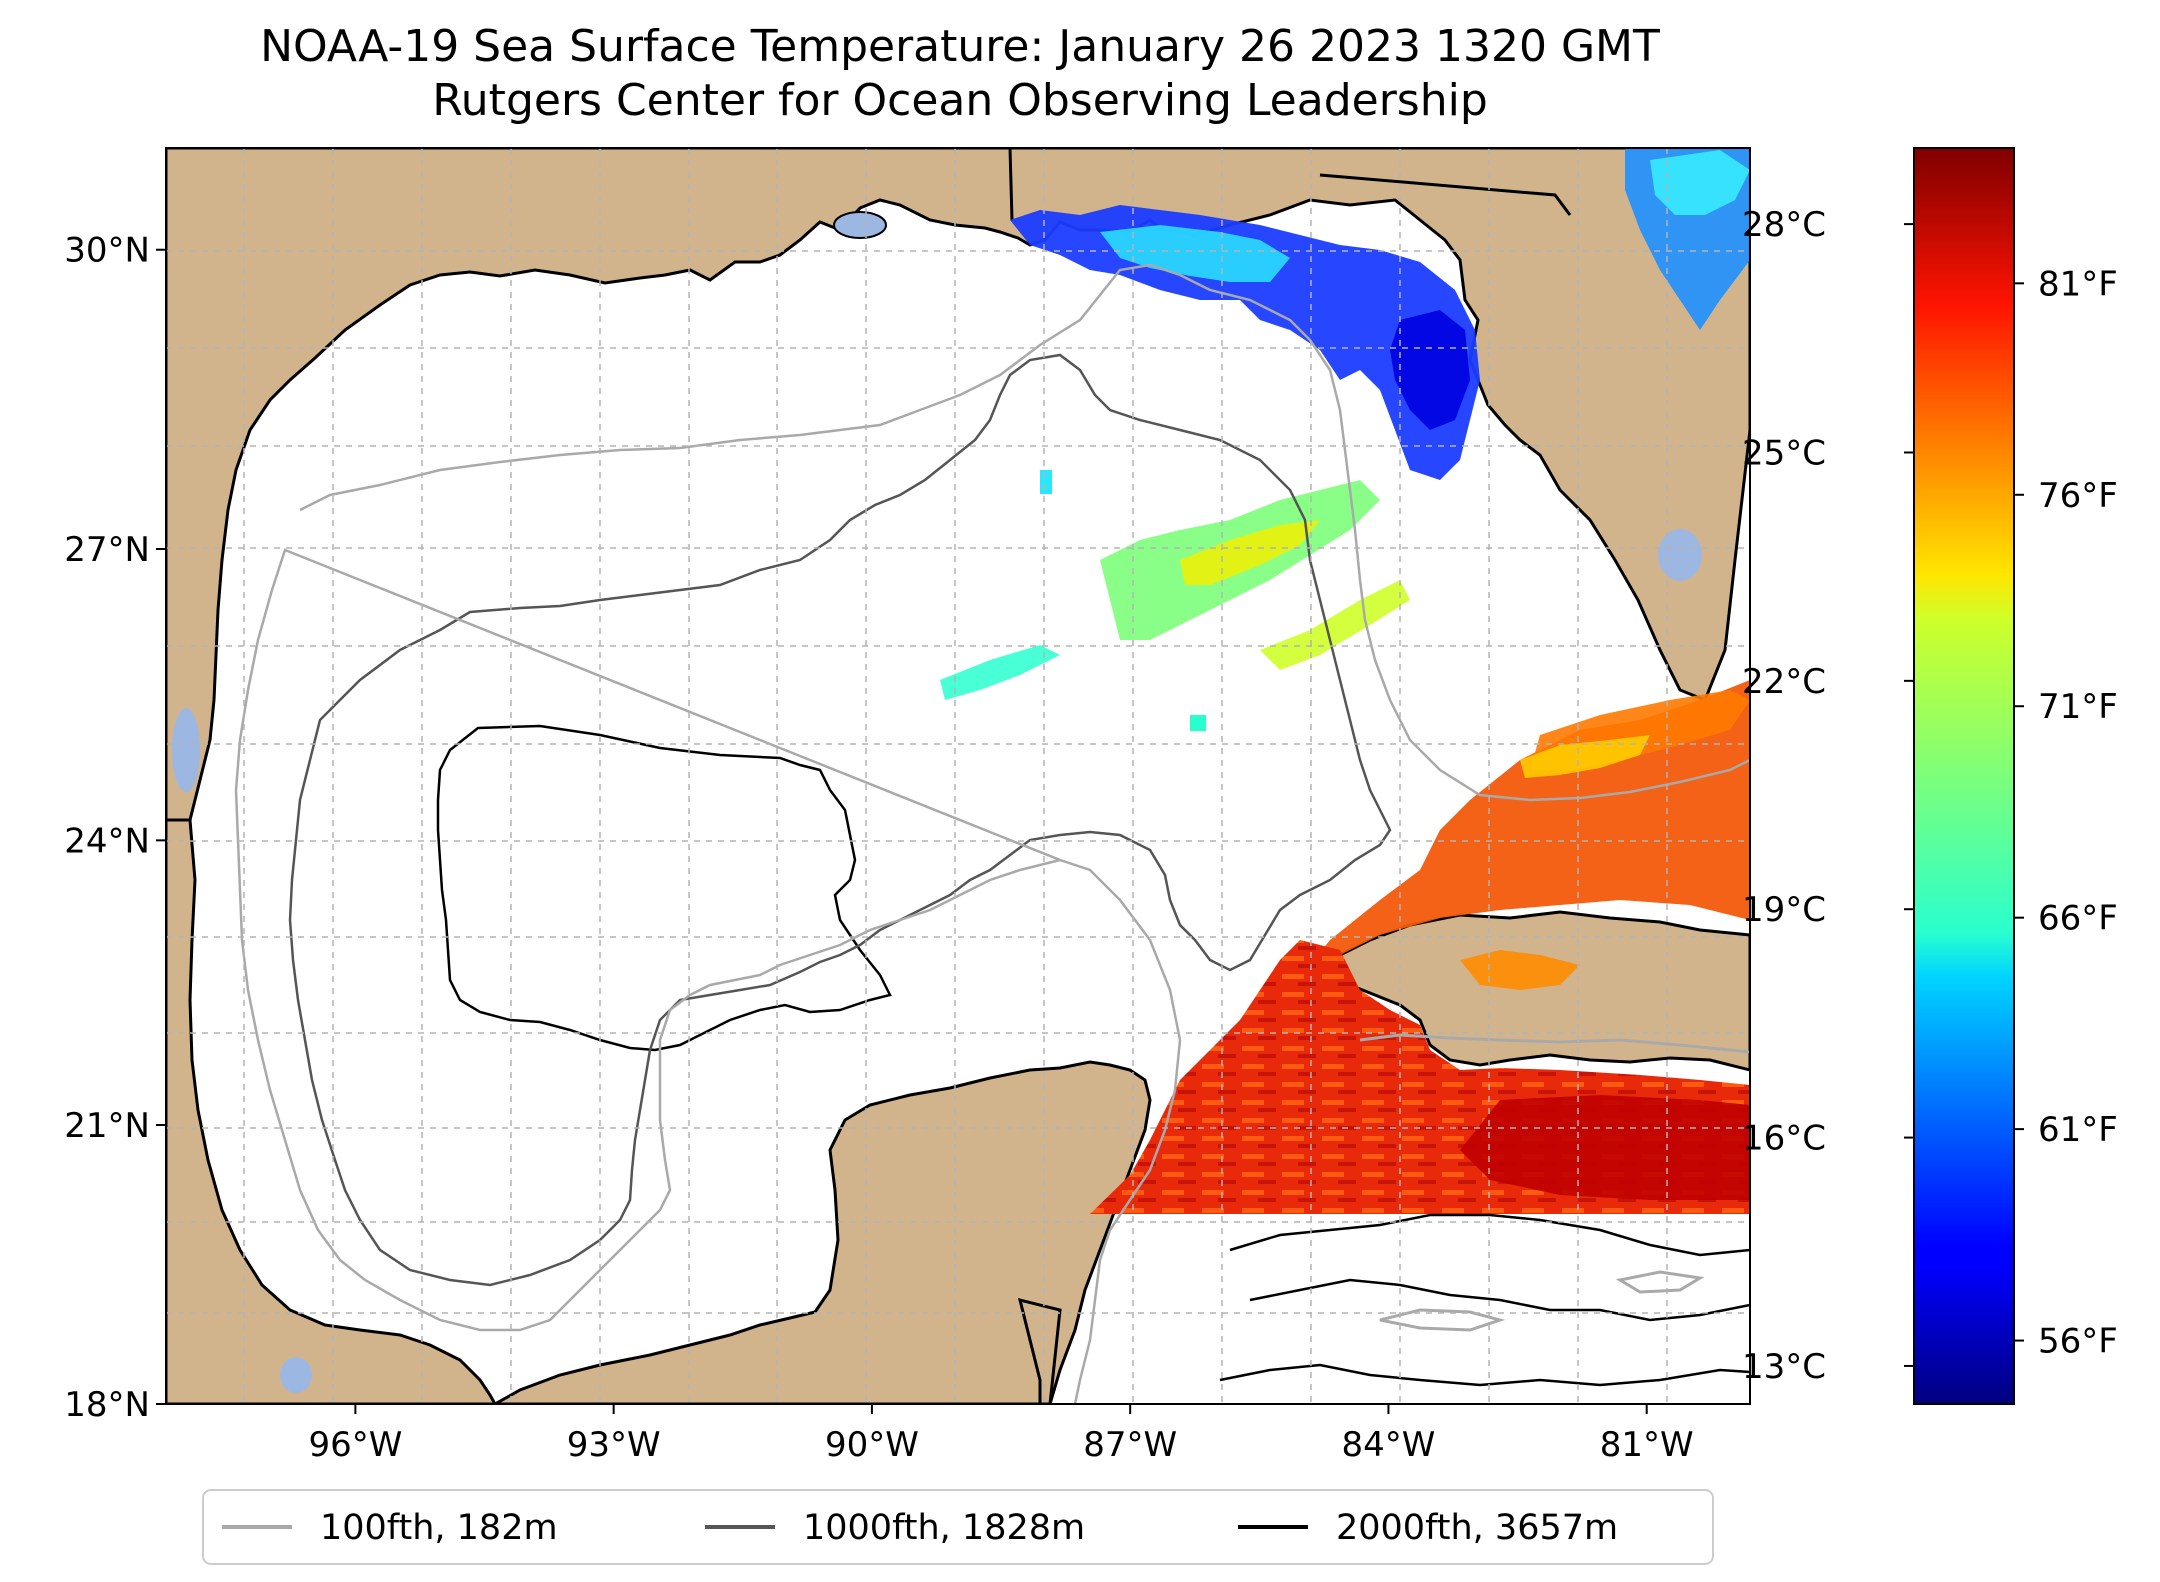 The width and height of the screenshot is (2160, 1582). I want to click on lat-tick-label: 18°N, so click(107, 1405).